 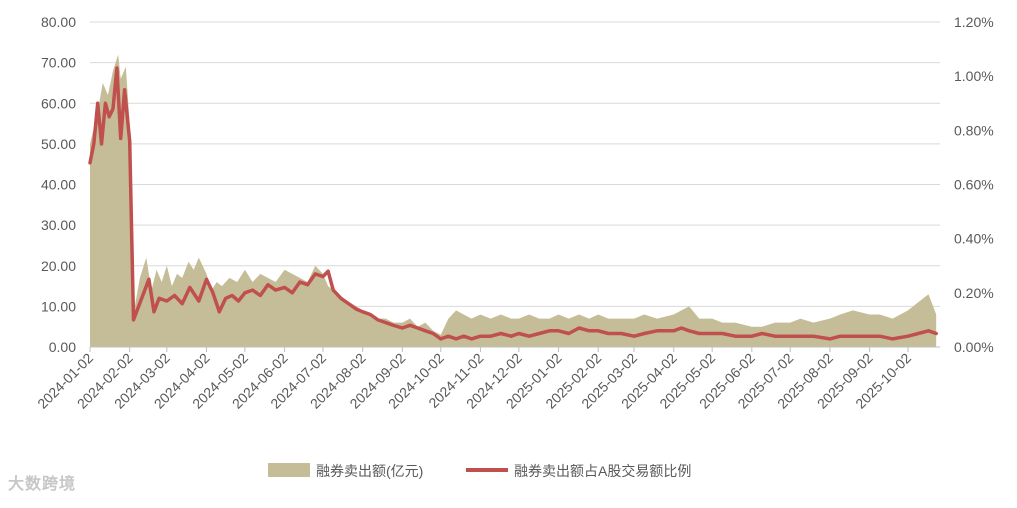 What do you see at coordinates (58, 144) in the screenshot?
I see `y-tick-label: 50.00` at bounding box center [58, 144].